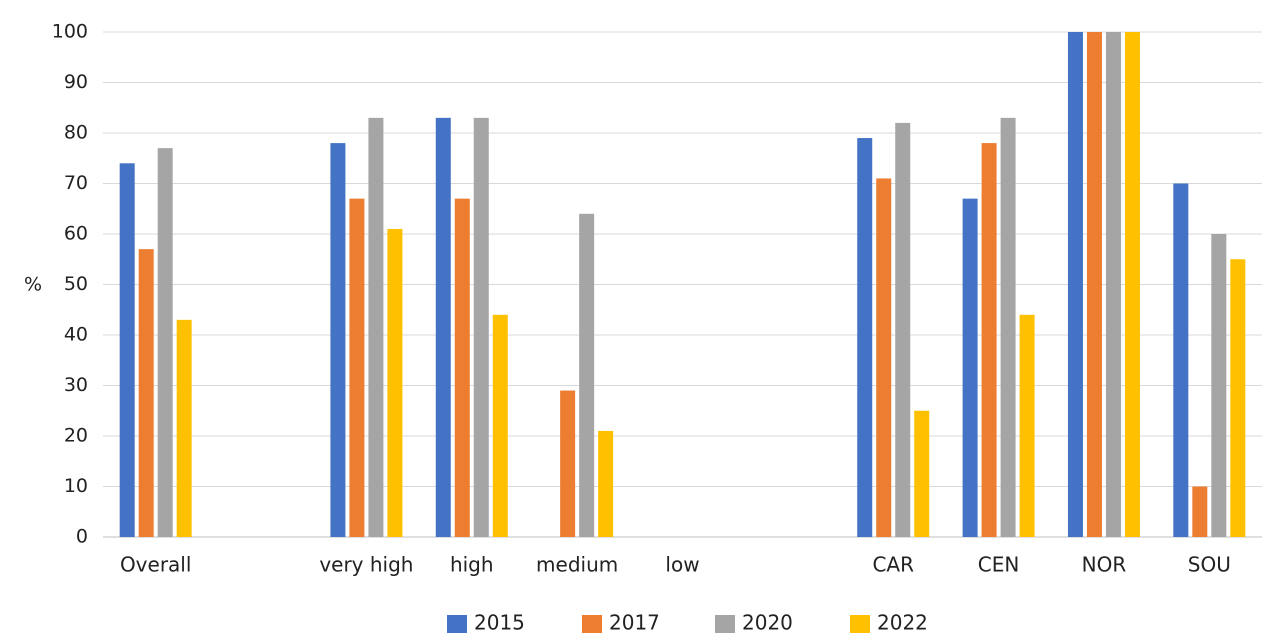 This screenshot has width=1274, height=633. Describe the element at coordinates (76, 436) in the screenshot. I see `y-tick-label: 20` at that location.